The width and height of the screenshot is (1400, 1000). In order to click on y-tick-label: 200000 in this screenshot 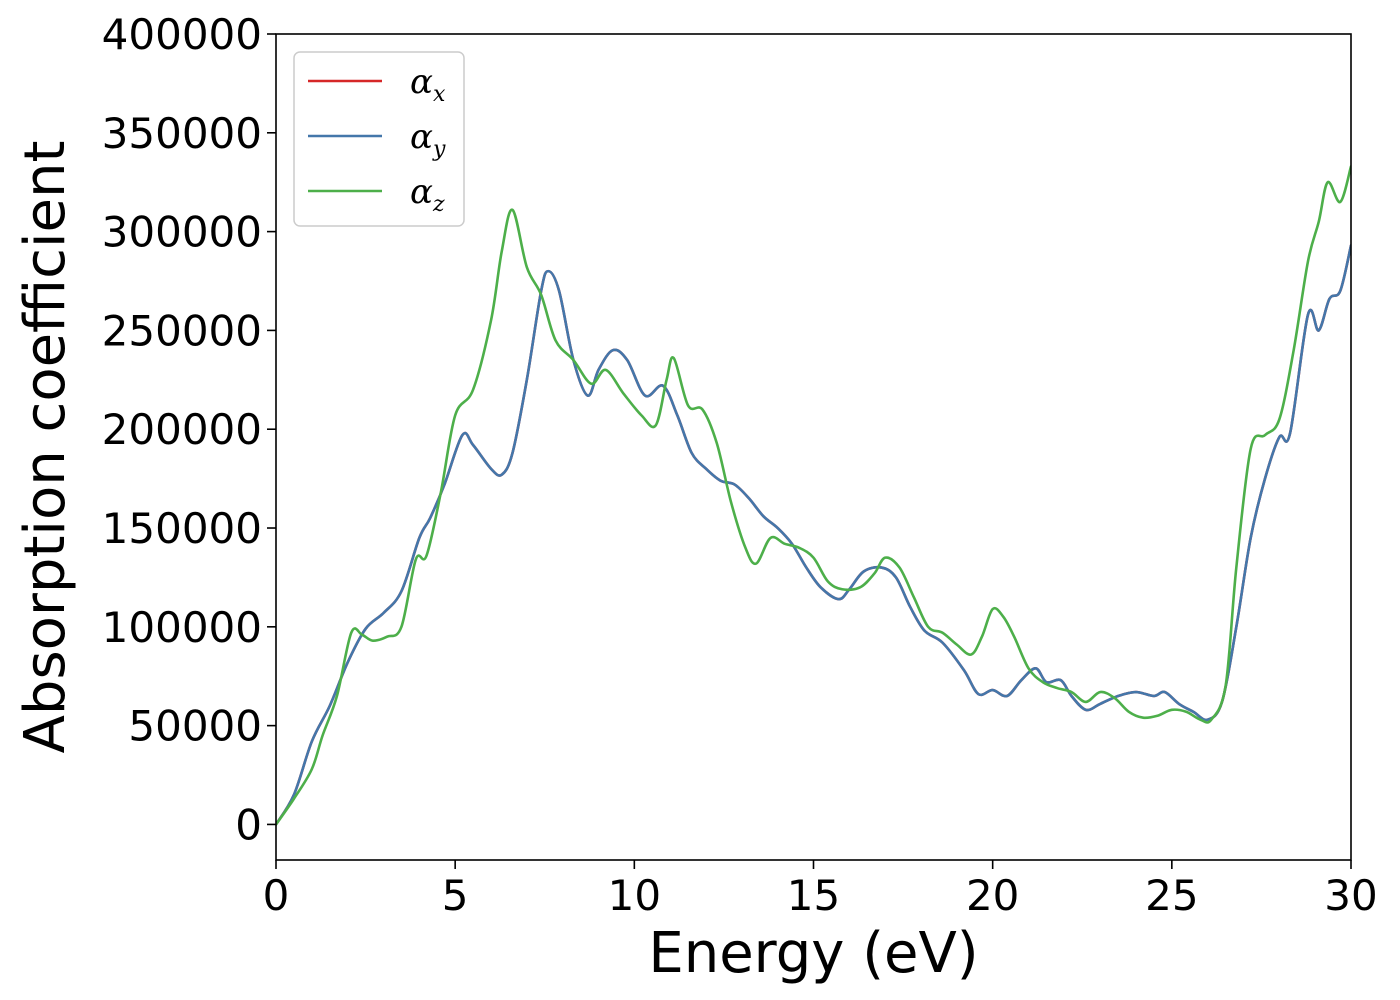, I will do `click(182, 429)`.